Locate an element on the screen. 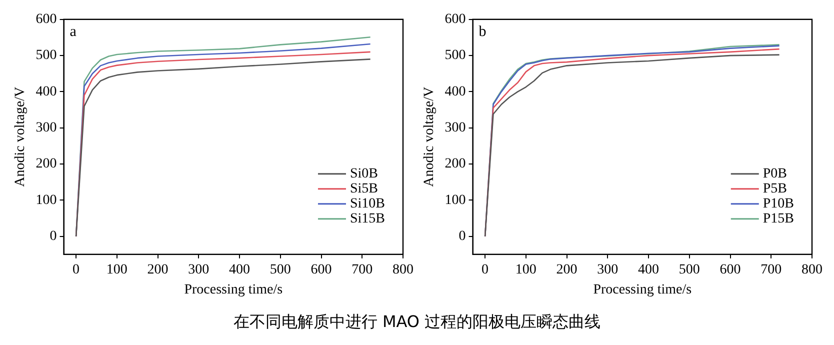 The width and height of the screenshot is (834, 345). legend-label: Si15B is located at coordinates (367, 219).